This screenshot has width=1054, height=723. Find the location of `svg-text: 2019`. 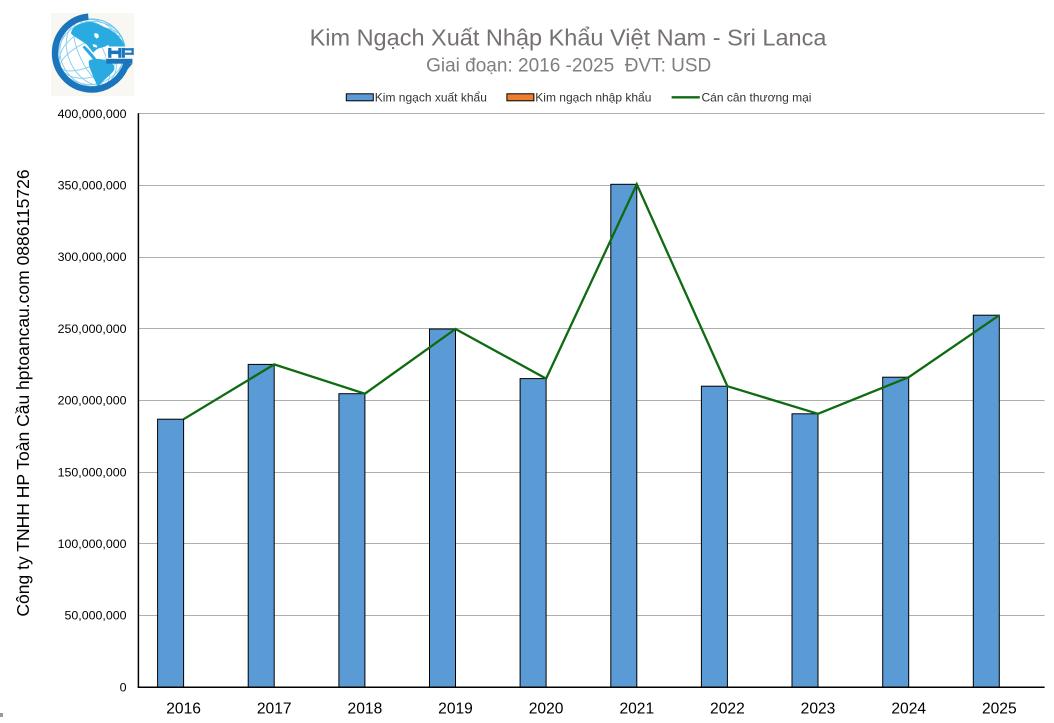

svg-text: 2019 is located at coordinates (455, 709).